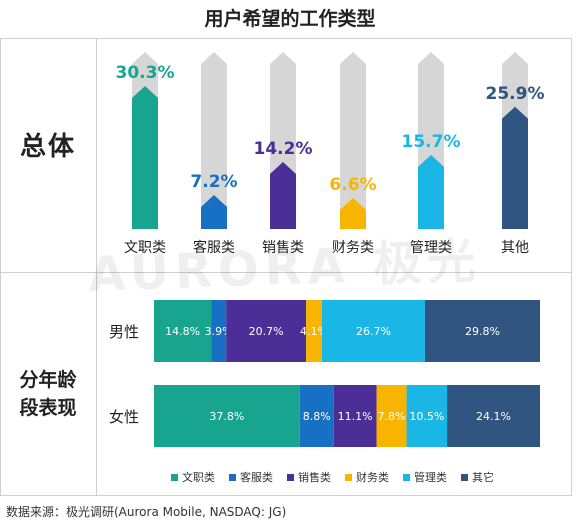 This screenshot has width=580, height=528. What do you see at coordinates (283, 248) in the screenshot?
I see `category-label: 销售类` at bounding box center [283, 248].